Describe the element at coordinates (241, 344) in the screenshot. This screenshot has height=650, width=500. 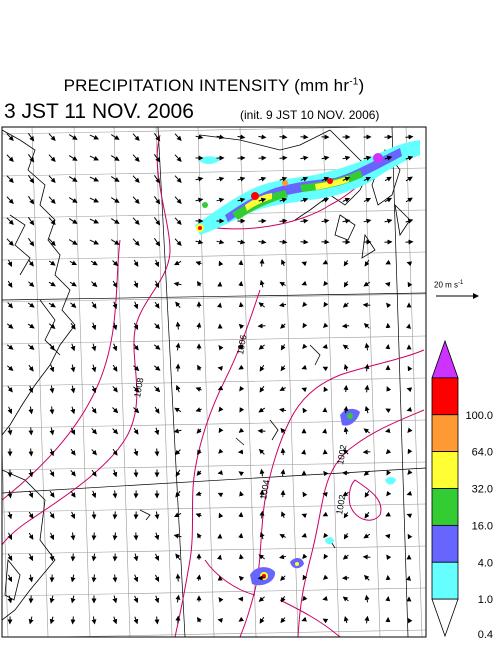
I see `isobar-label: 1006` at that location.